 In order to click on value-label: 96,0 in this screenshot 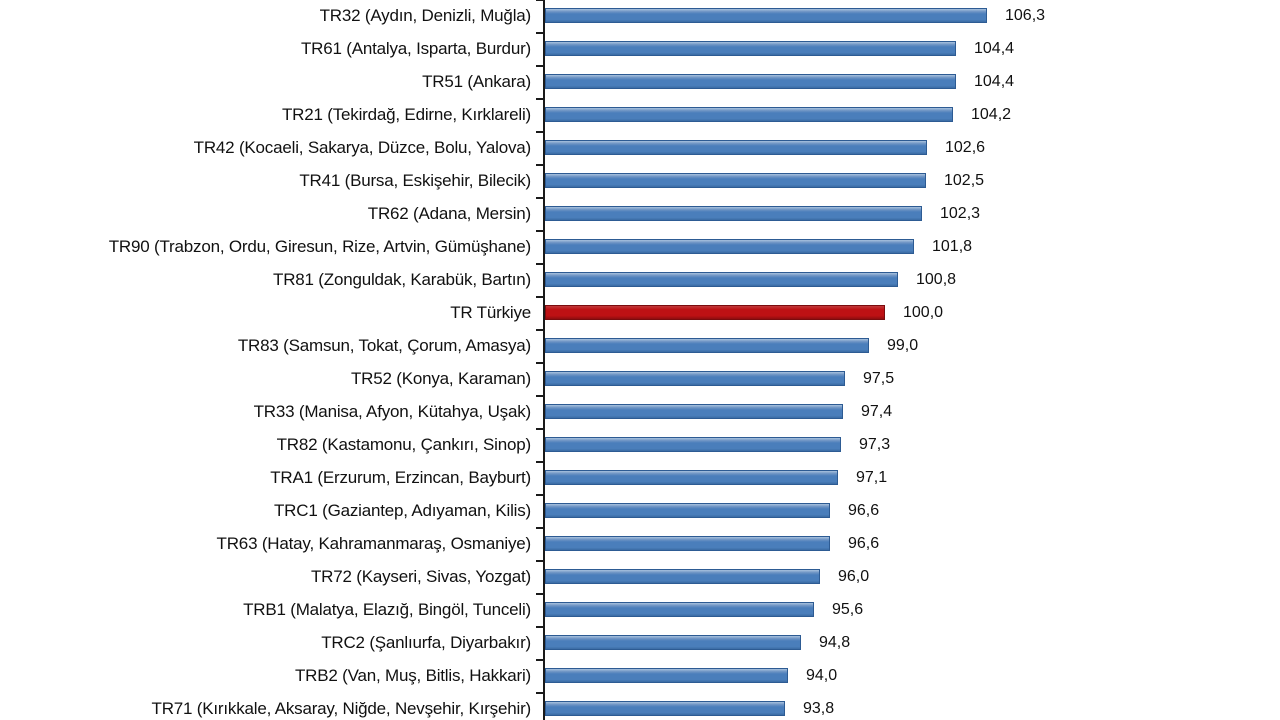, I will do `click(854, 576)`.